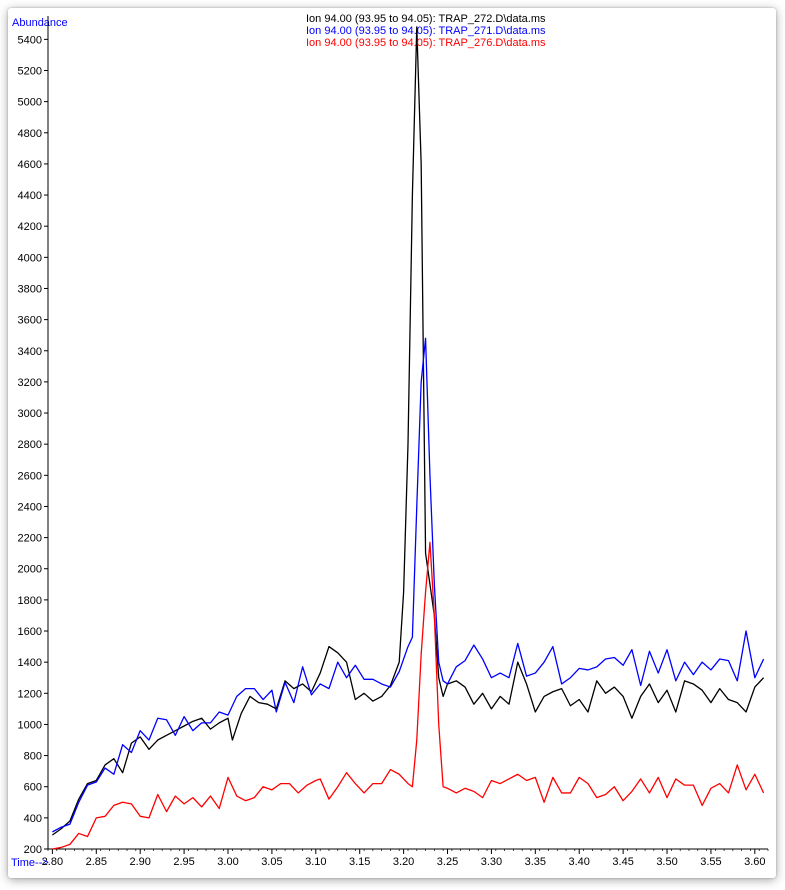  What do you see at coordinates (30, 383) in the screenshot?
I see `y-tick-label: 3200` at bounding box center [30, 383].